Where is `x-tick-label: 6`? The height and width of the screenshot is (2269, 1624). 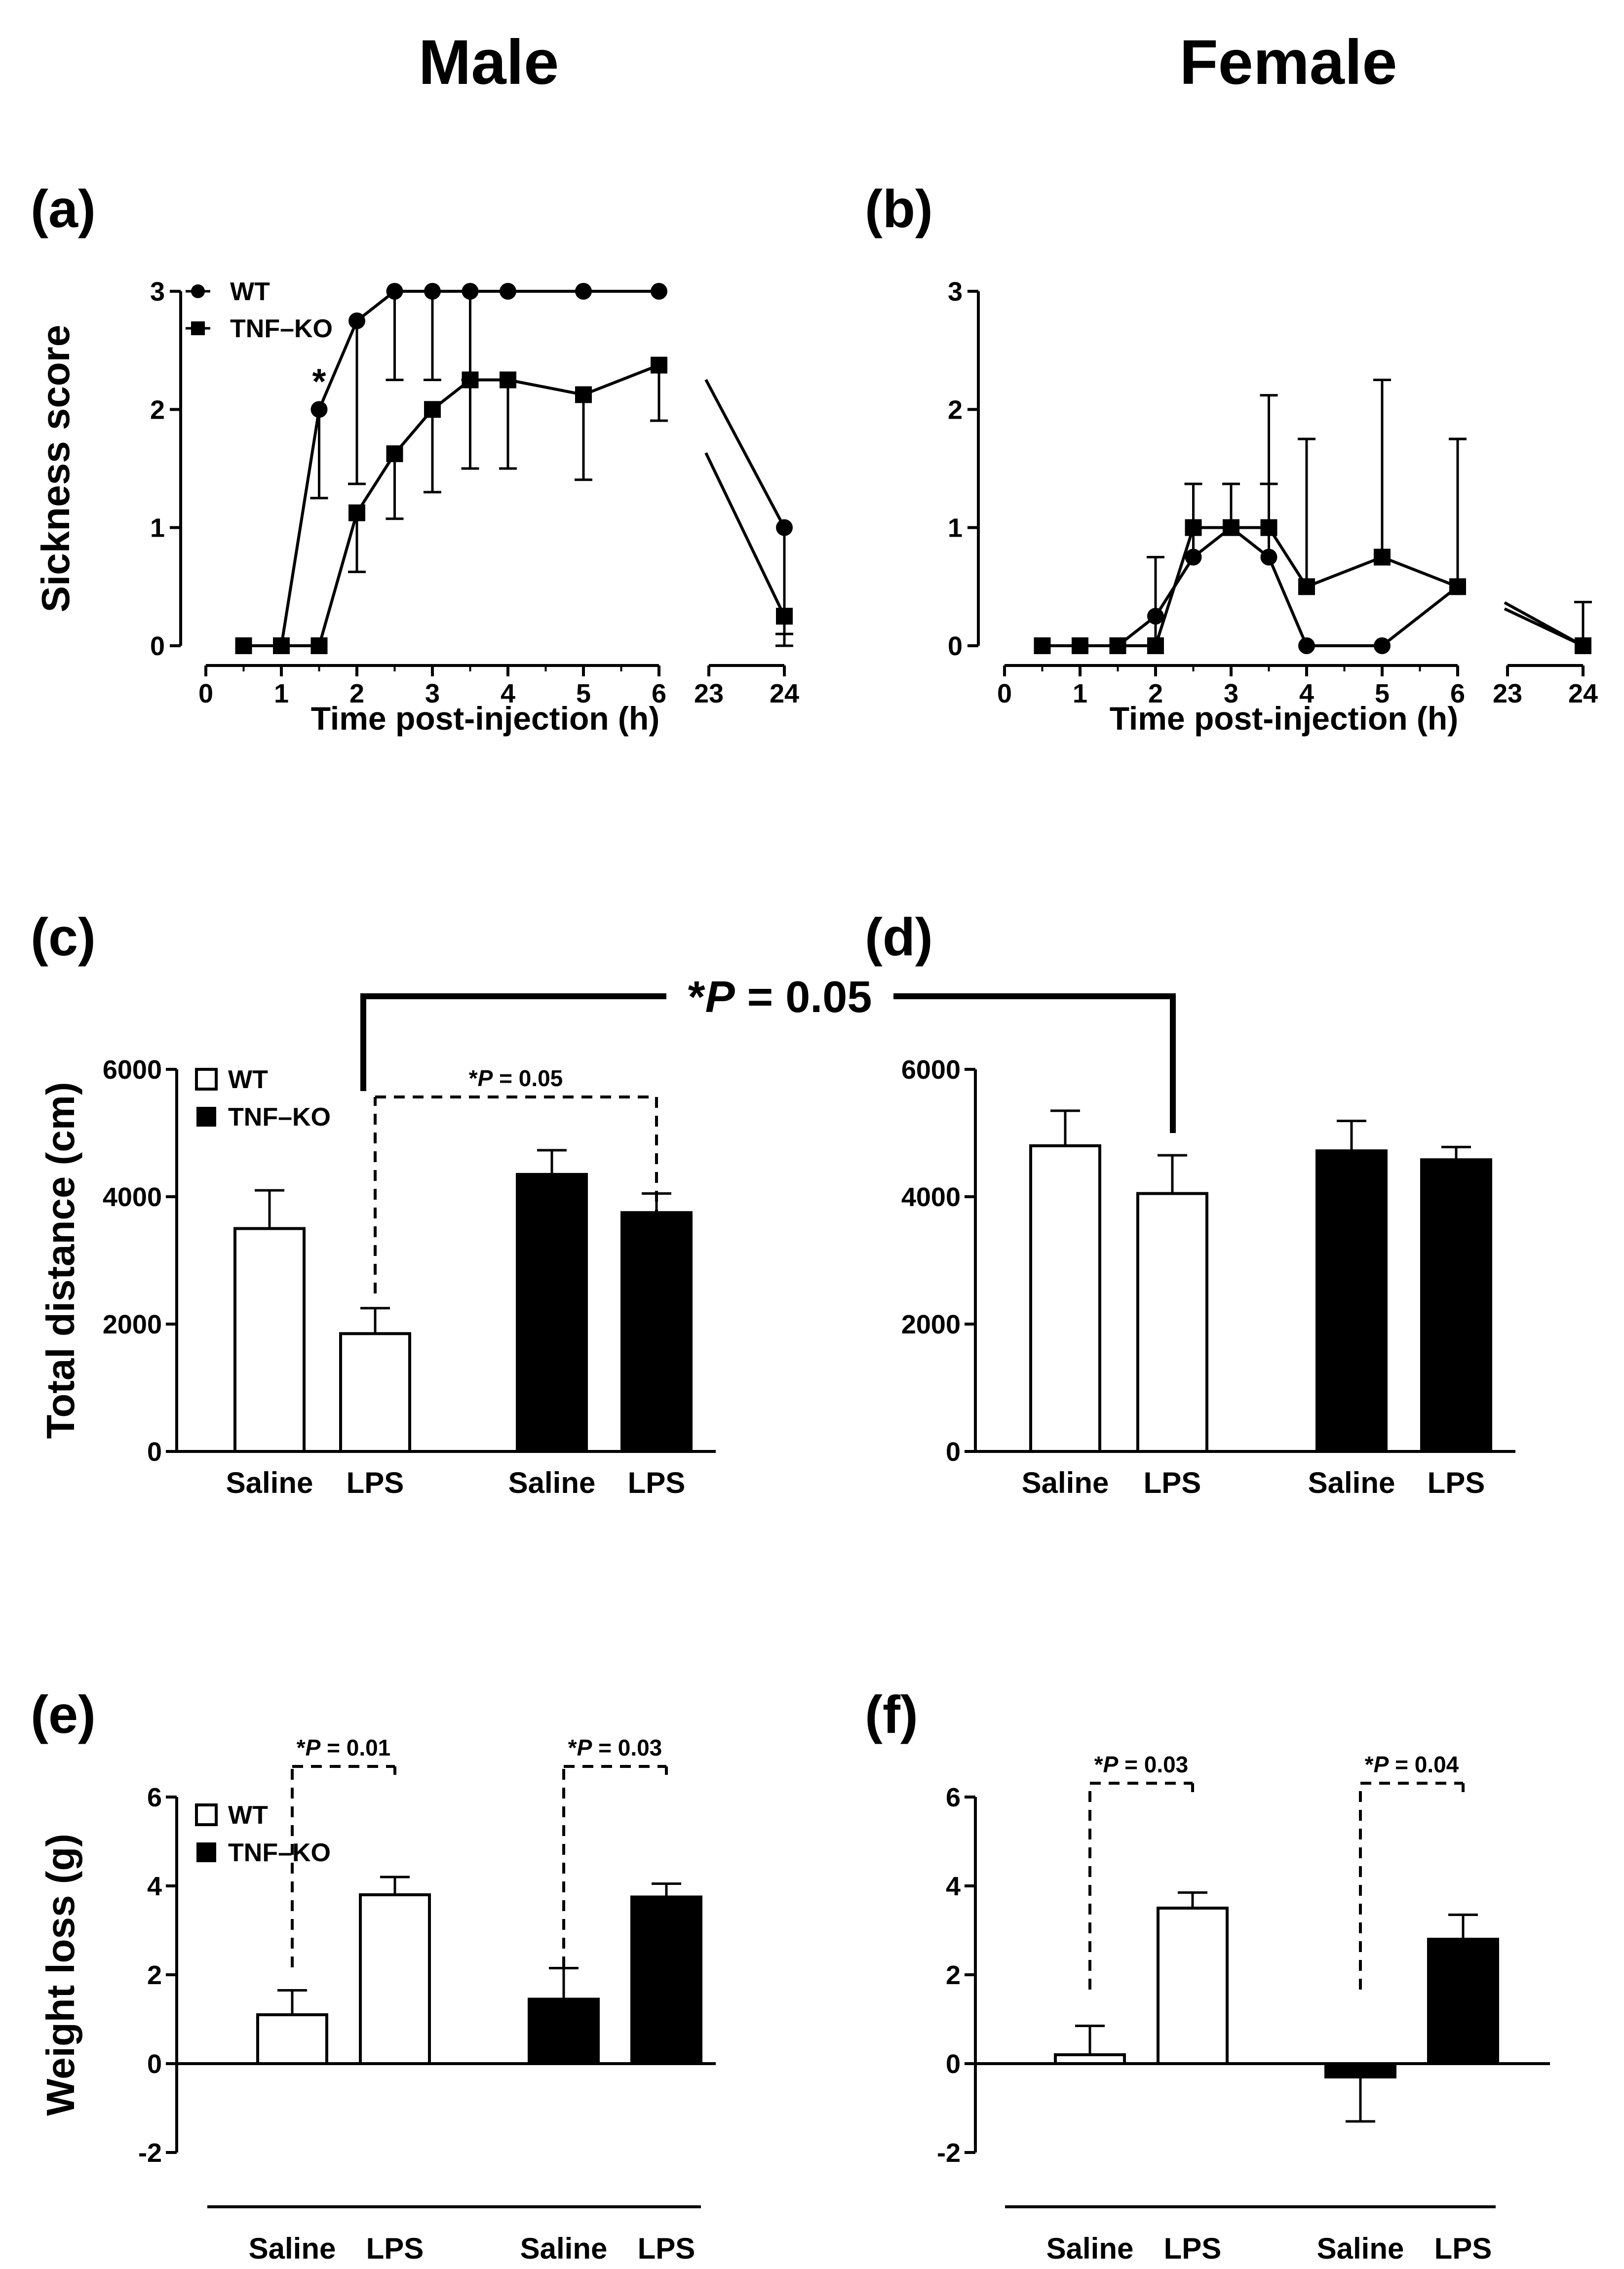
x-tick-label: 6 is located at coordinates (1457, 694).